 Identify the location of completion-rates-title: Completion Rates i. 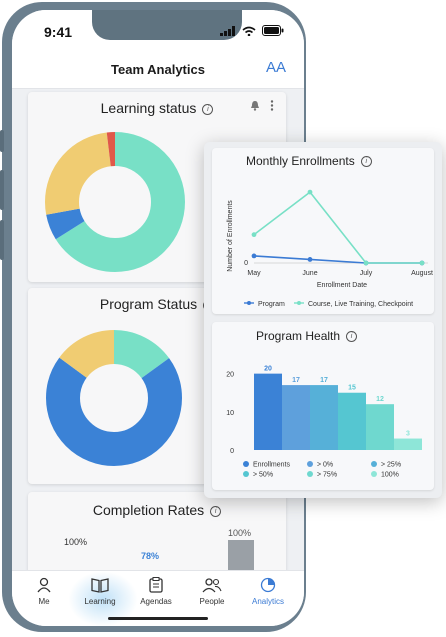
(157, 510).